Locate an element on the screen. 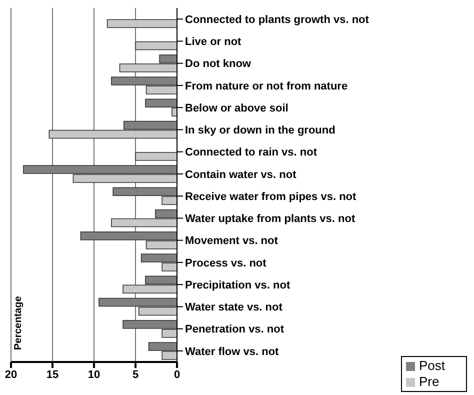 This screenshot has height=395, width=474. y-tick-label: Receive water from pipes vs. not is located at coordinates (271, 196).